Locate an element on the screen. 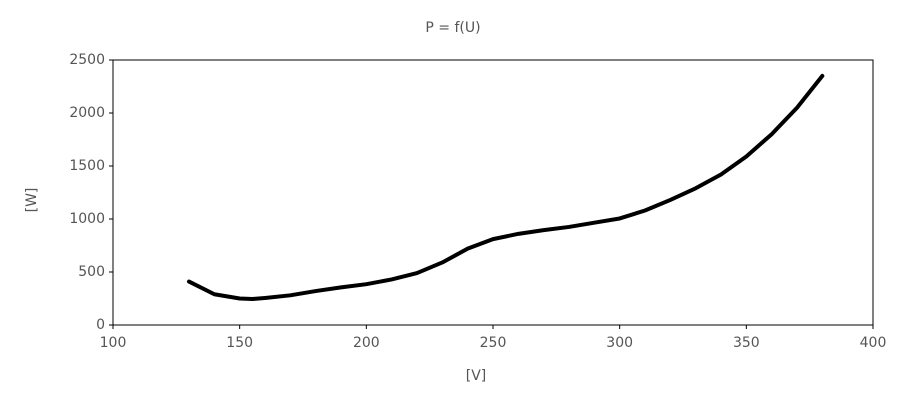 Image resolution: width=906 pixels, height=406 pixels. y-tick-label: 1500 is located at coordinates (87, 166).